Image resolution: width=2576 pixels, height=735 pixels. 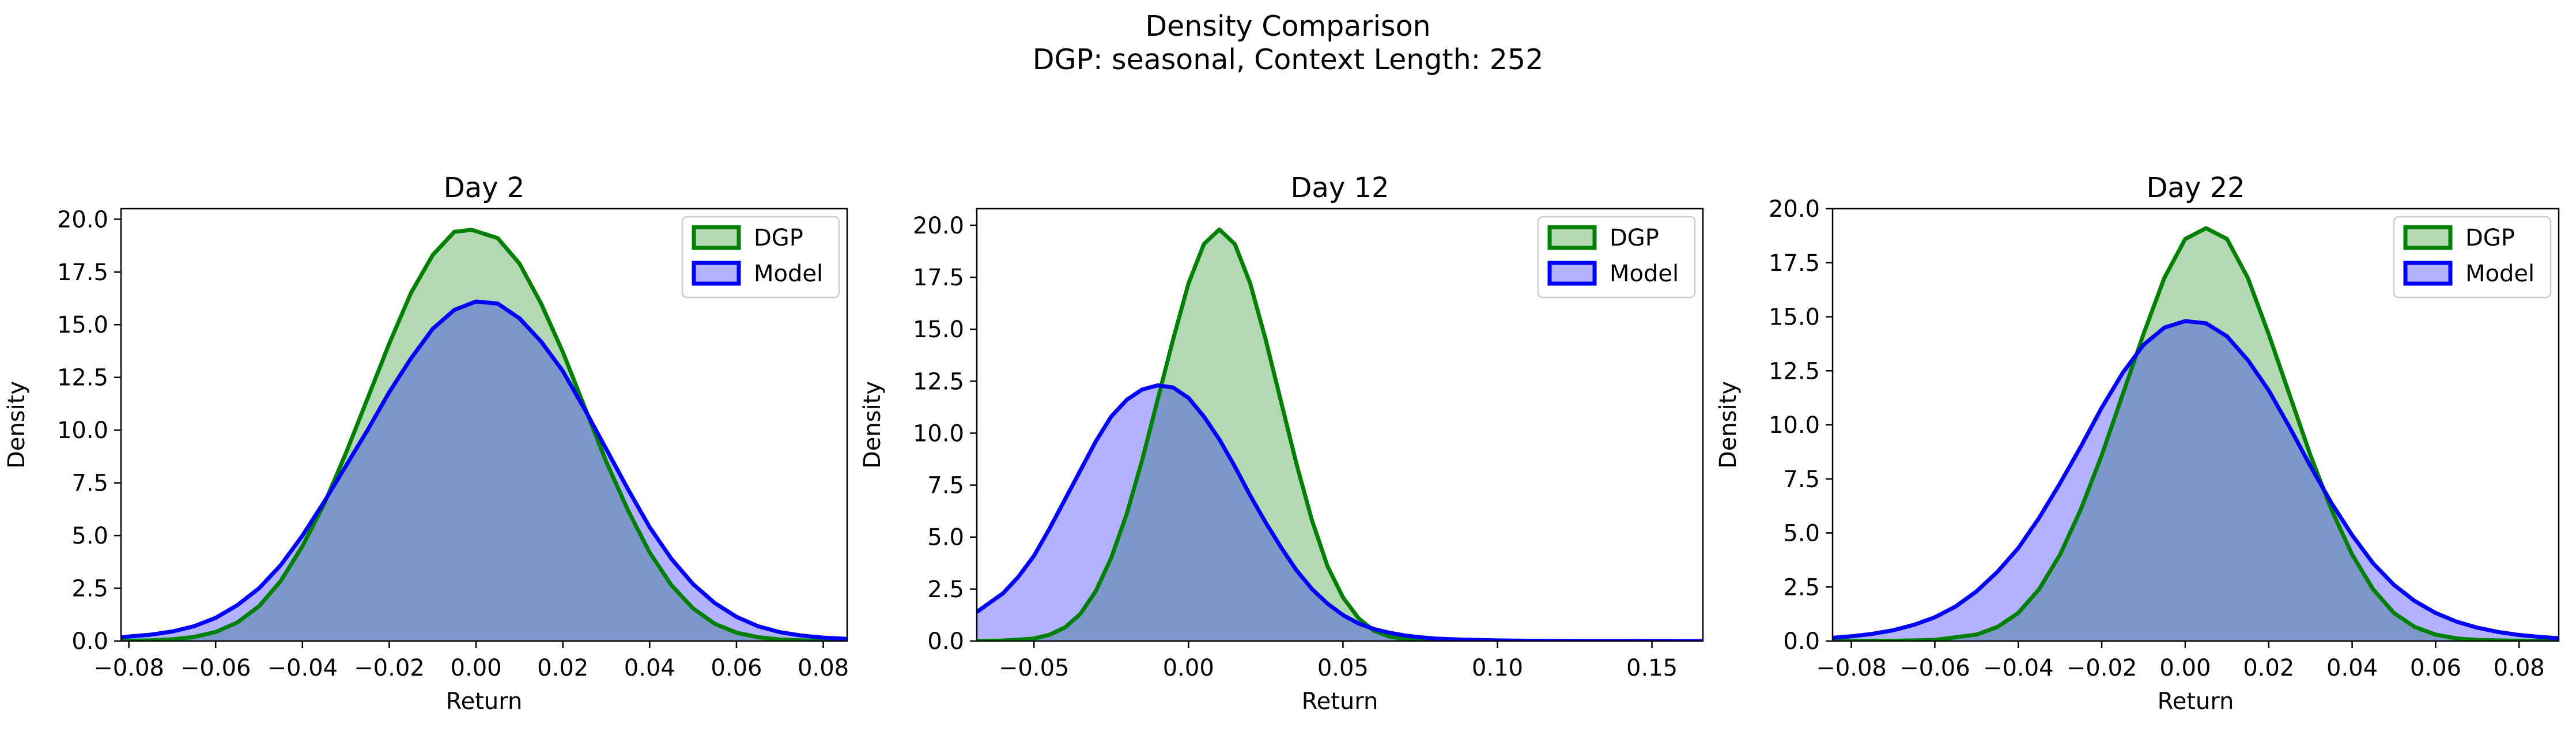 I want to click on subplot-title: Day 2, so click(x=484, y=188).